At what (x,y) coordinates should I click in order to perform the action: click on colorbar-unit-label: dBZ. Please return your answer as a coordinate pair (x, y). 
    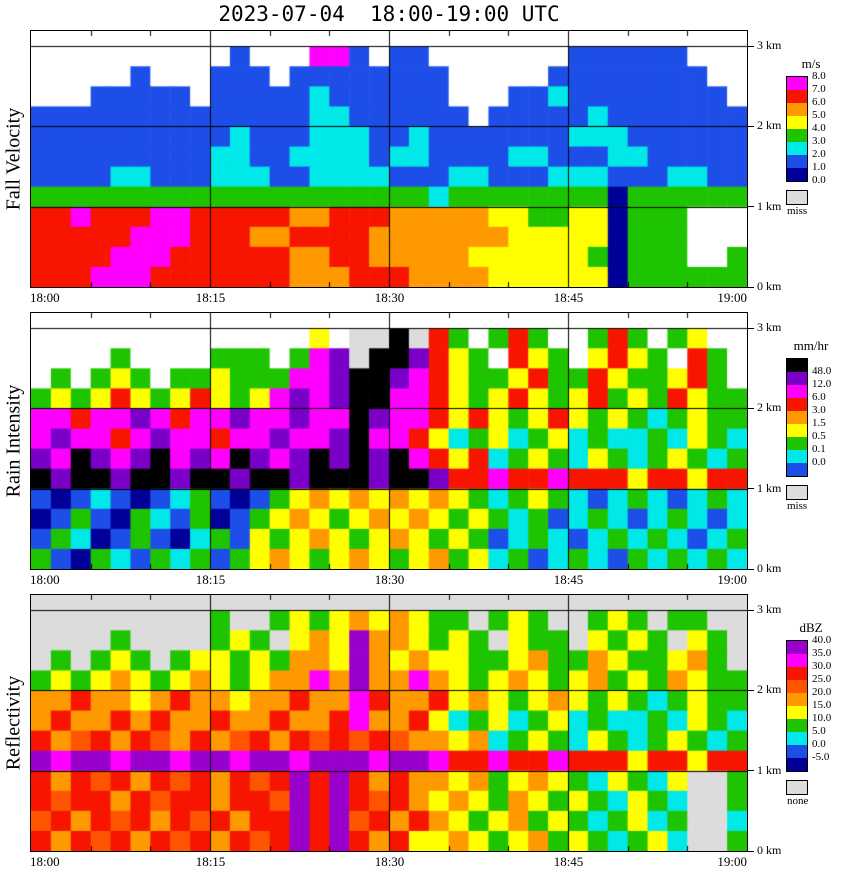
    Looking at the image, I should click on (811, 627).